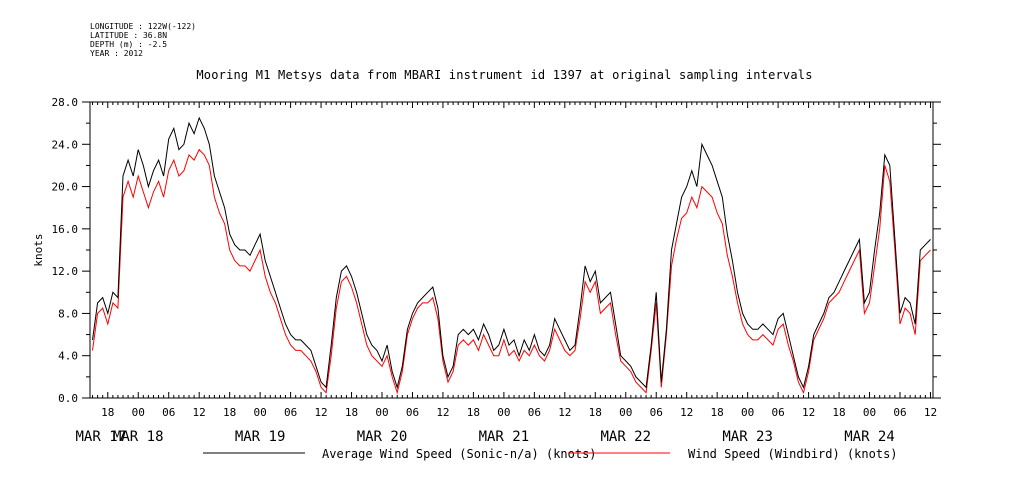 The image size is (1009, 504). What do you see at coordinates (101, 437) in the screenshot?
I see `x-day-label: MAR 17` at bounding box center [101, 437].